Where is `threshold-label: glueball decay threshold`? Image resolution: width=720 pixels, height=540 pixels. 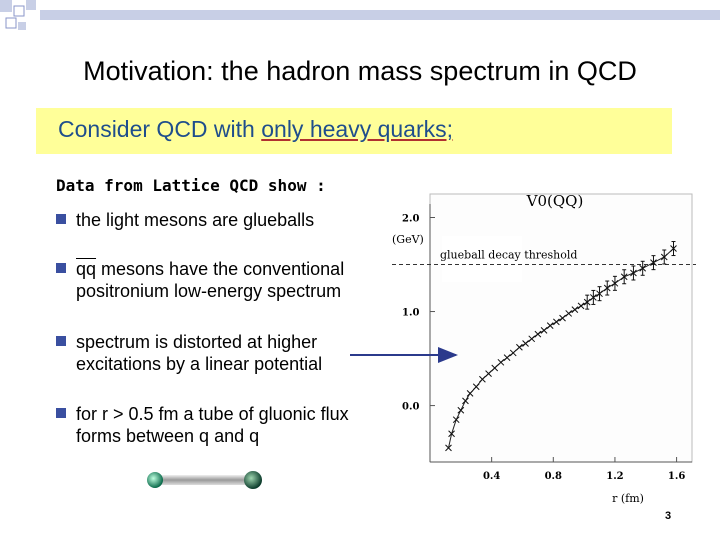 threshold-label: glueball decay threshold is located at coordinates (508, 255).